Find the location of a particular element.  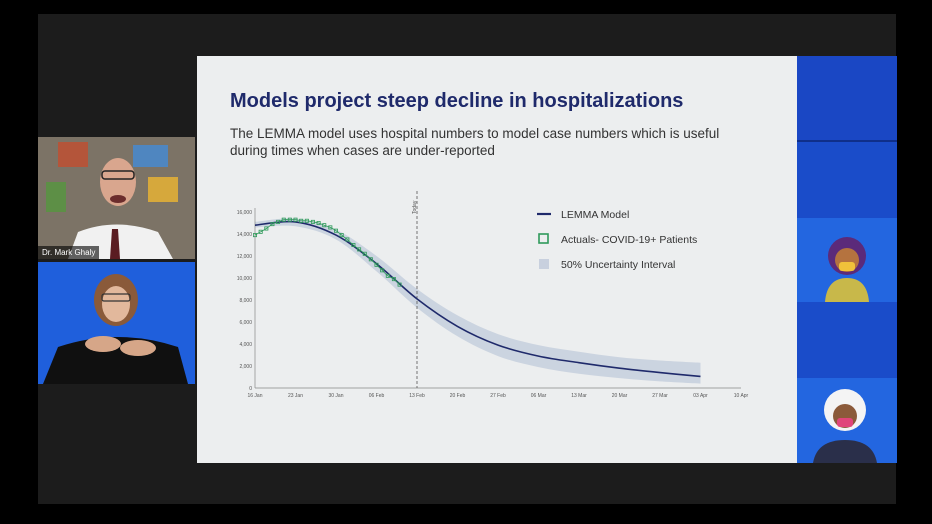

x-tick-label: 27 Feb is located at coordinates (498, 396).